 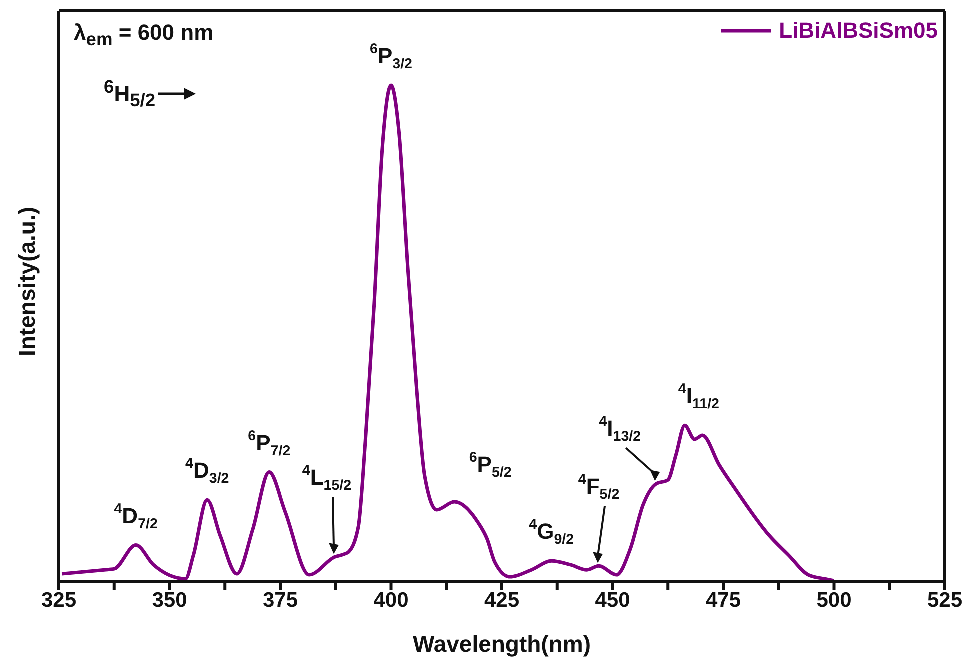 I want to click on x-tick-label: 450, so click(x=612, y=600).